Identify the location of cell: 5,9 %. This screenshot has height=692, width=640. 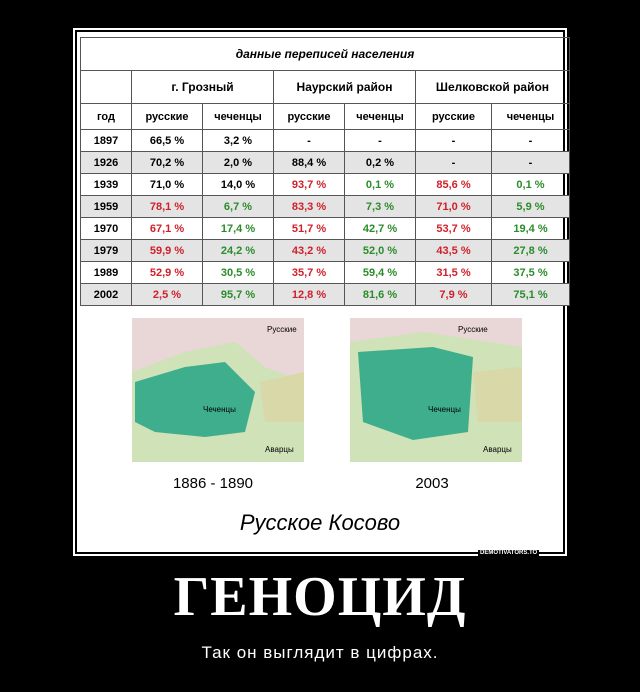
(530, 206).